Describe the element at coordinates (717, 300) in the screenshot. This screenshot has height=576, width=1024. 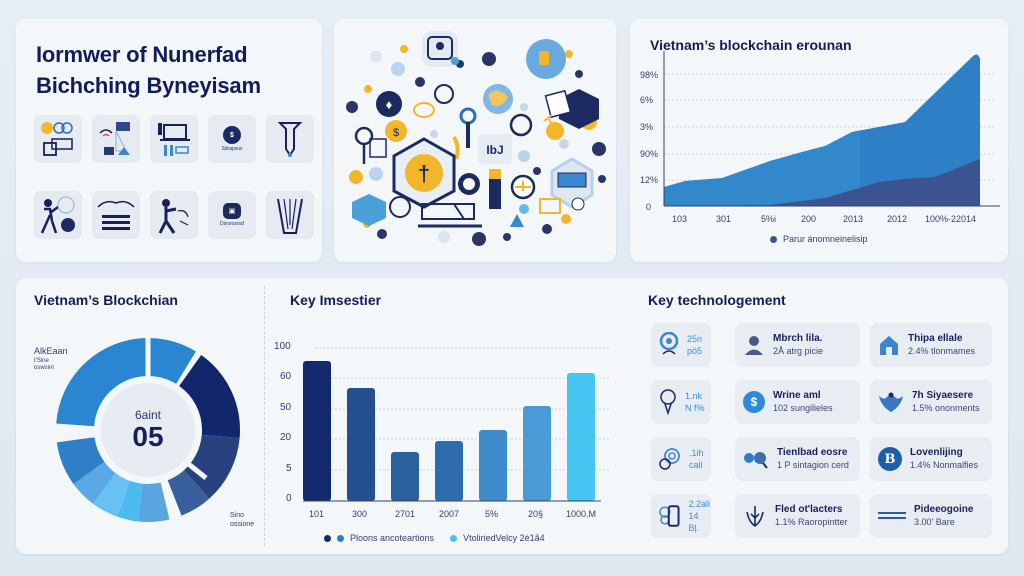
I see `tech-title: Key technologement` at that location.